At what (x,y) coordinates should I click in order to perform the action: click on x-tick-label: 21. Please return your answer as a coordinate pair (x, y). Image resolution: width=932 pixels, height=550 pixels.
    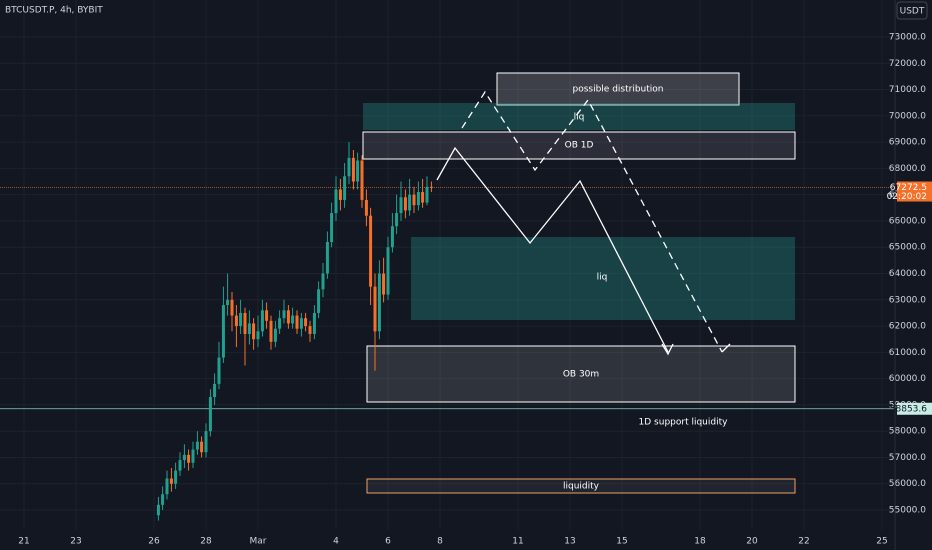
    Looking at the image, I should click on (23, 542).